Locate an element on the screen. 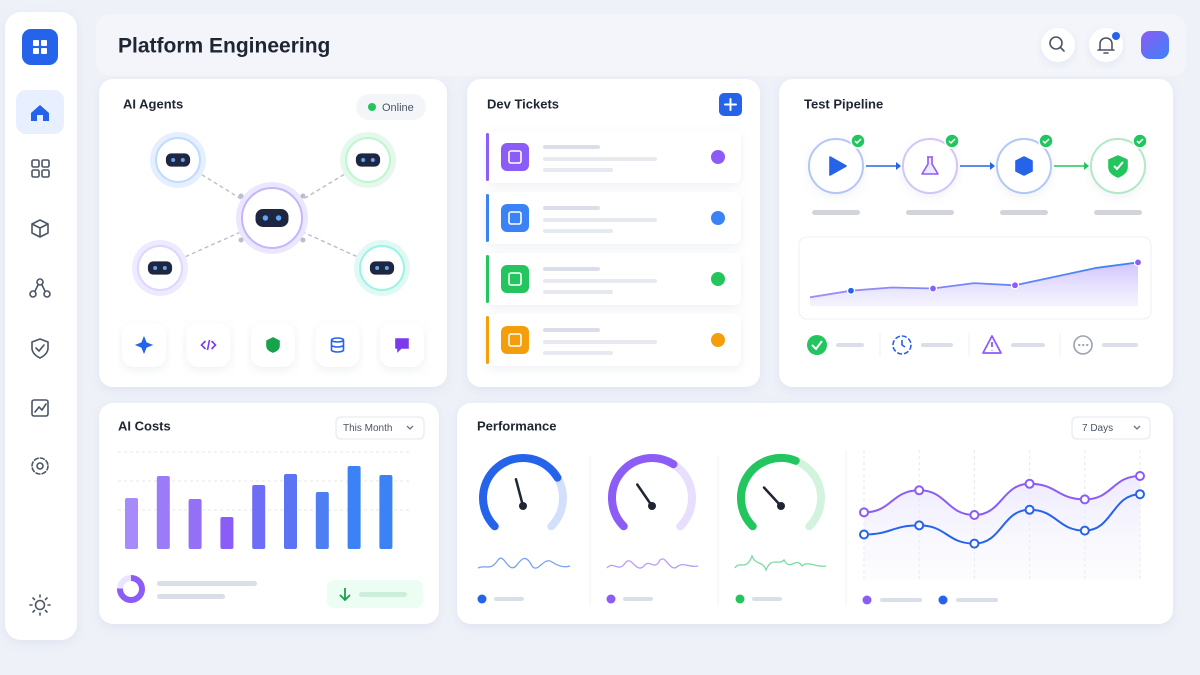 The width and height of the screenshot is (1200, 675). pipeline-legend is located at coordinates (972, 345).